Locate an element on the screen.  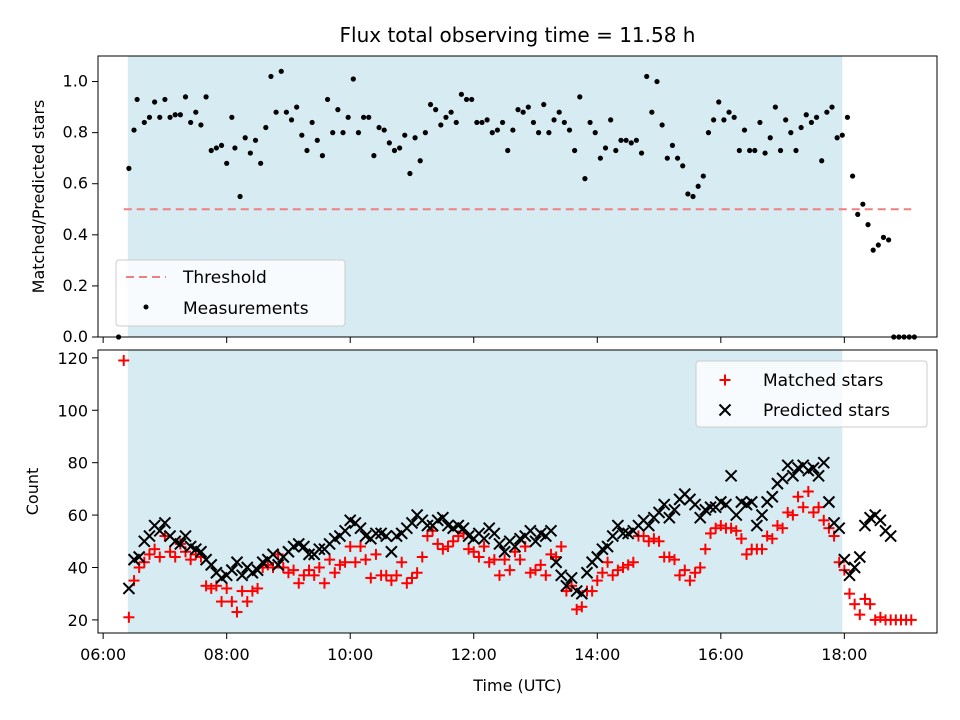
bottom-x-ticks: 06:00 08:00 10:00 12:00 14:00 16:00 18:00 is located at coordinates (473, 648).